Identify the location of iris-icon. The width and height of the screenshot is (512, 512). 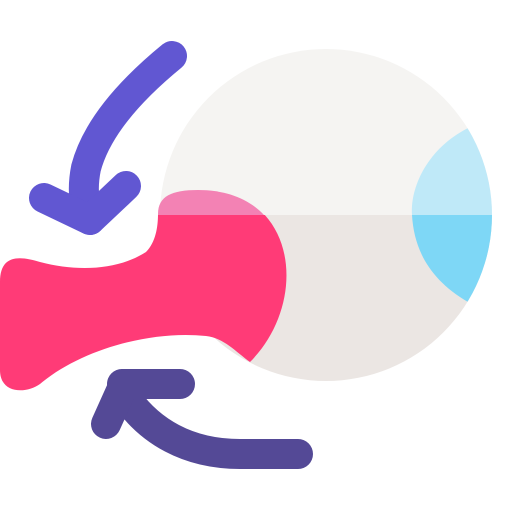
(451, 215).